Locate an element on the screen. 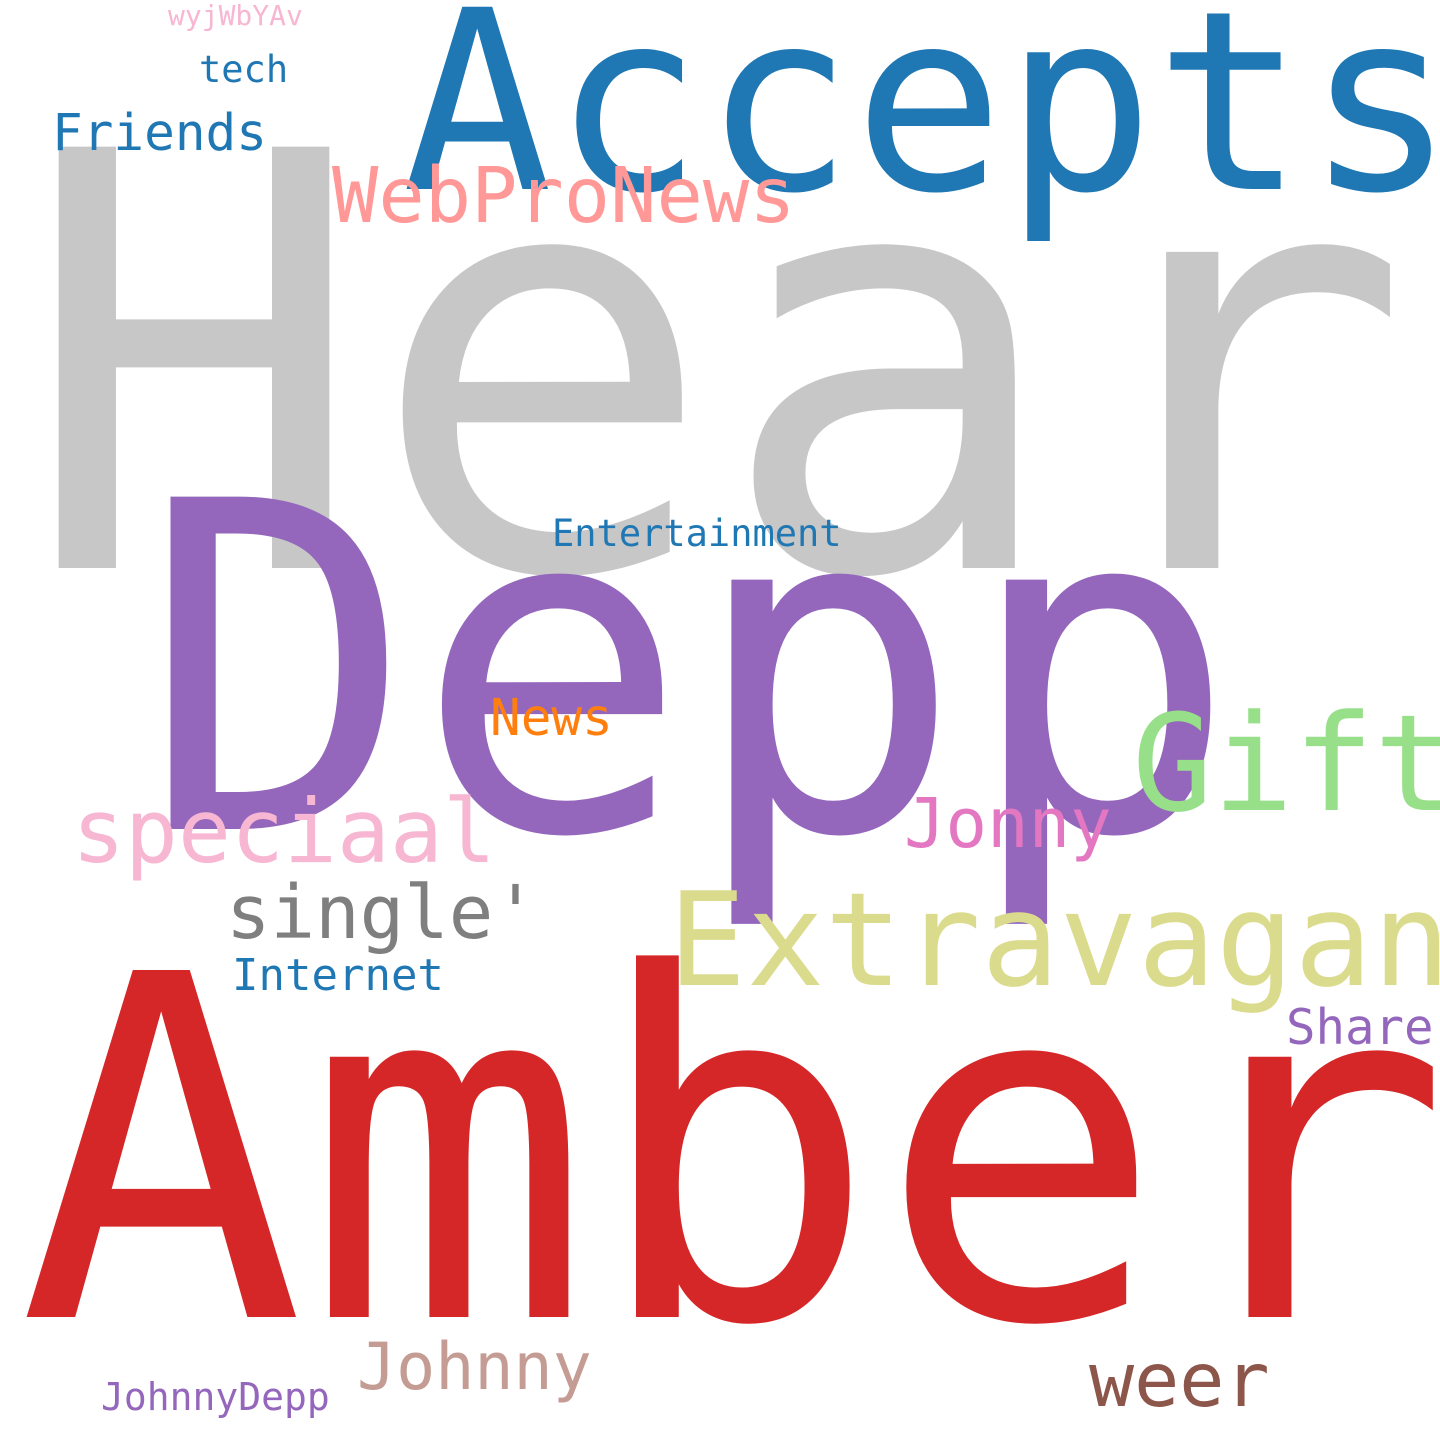 This screenshot has height=1440, width=1440. word-single: single' is located at coordinates (382, 913).